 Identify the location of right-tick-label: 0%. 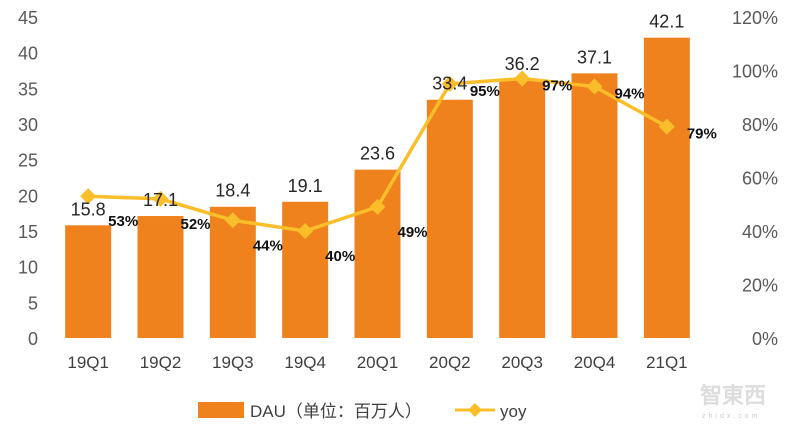
(765, 339).